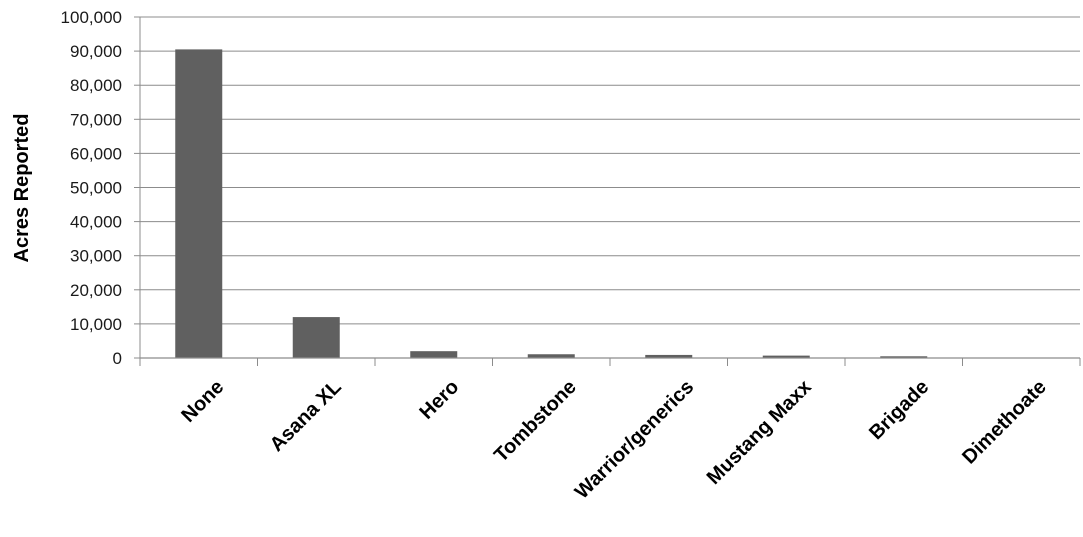 The width and height of the screenshot is (1083, 537). What do you see at coordinates (117, 358) in the screenshot?
I see `y-tick-label: 0` at bounding box center [117, 358].